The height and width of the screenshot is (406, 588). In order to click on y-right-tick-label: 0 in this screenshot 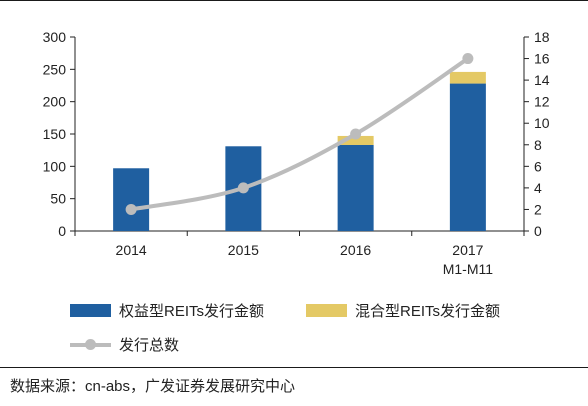, I will do `click(538, 231)`.